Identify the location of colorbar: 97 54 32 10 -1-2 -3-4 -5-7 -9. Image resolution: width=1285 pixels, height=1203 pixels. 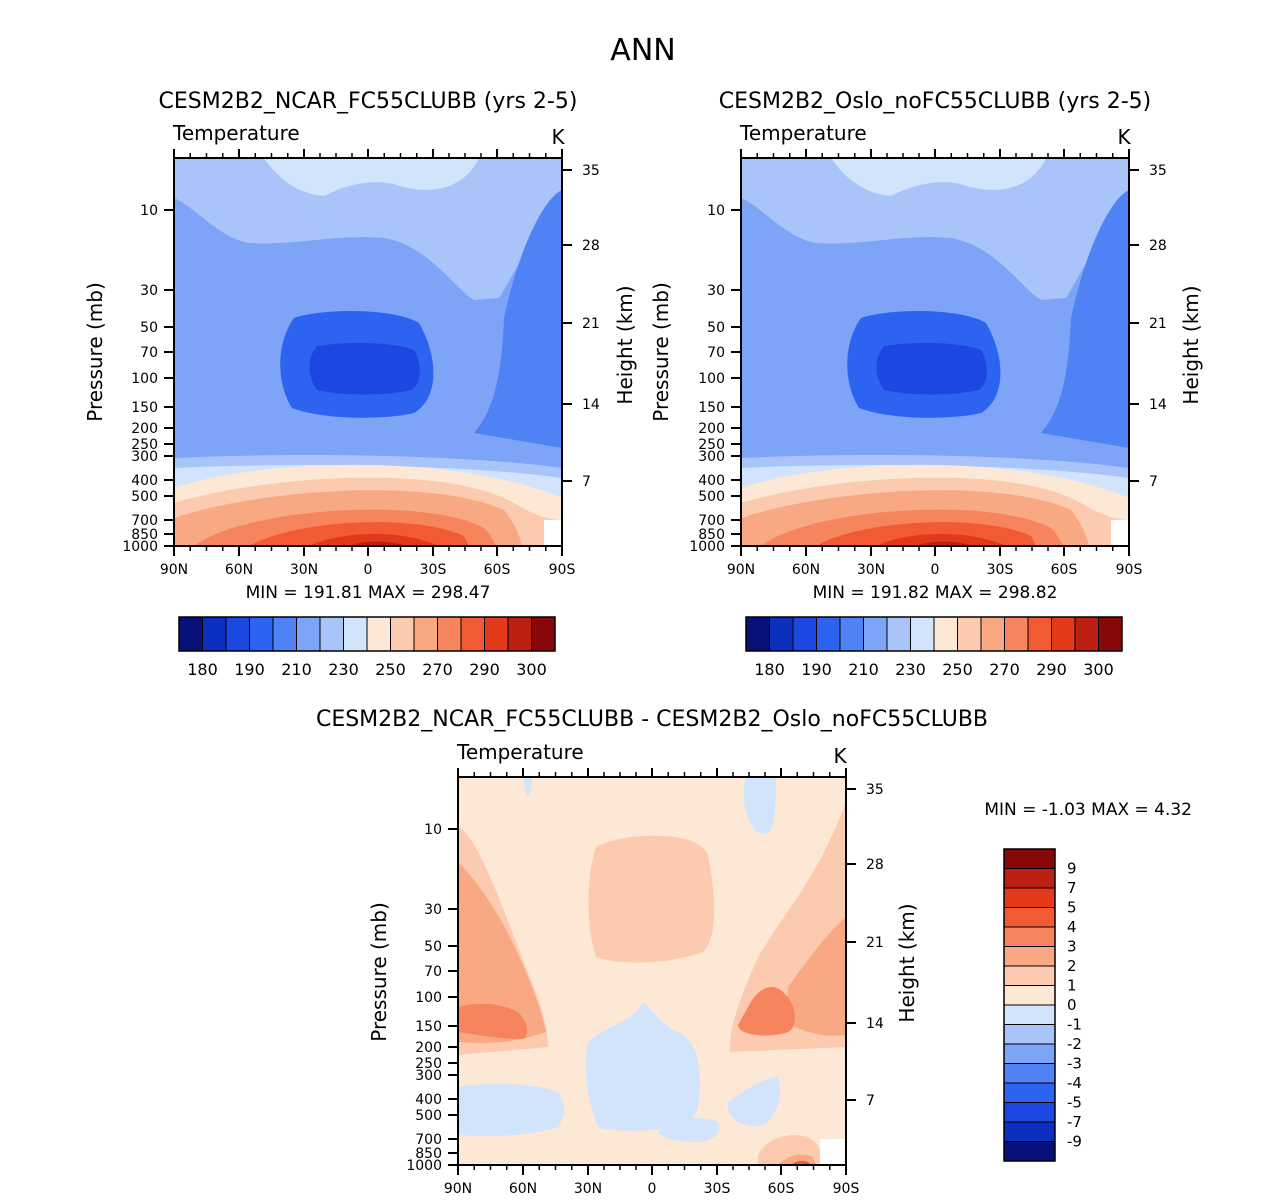
(1042, 1005).